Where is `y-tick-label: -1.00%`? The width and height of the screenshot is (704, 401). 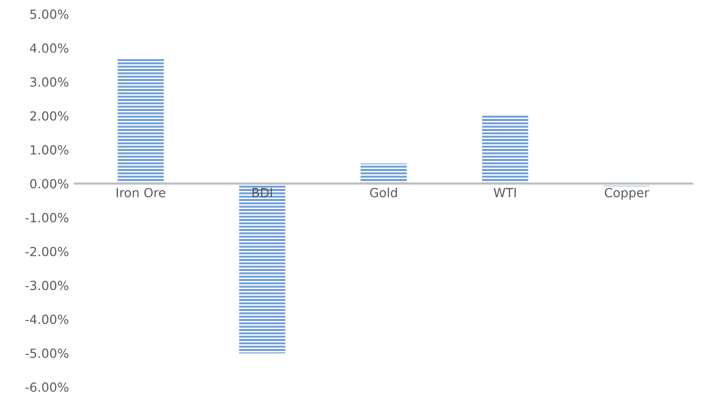 y-tick-label: -1.00% is located at coordinates (46, 217).